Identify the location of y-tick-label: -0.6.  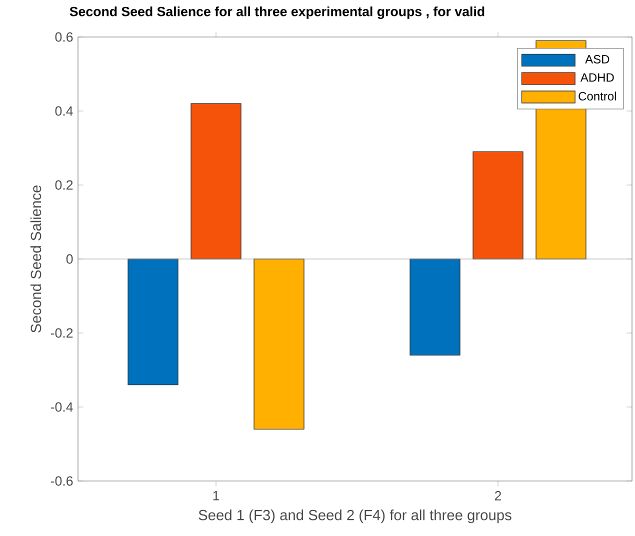
(61, 481).